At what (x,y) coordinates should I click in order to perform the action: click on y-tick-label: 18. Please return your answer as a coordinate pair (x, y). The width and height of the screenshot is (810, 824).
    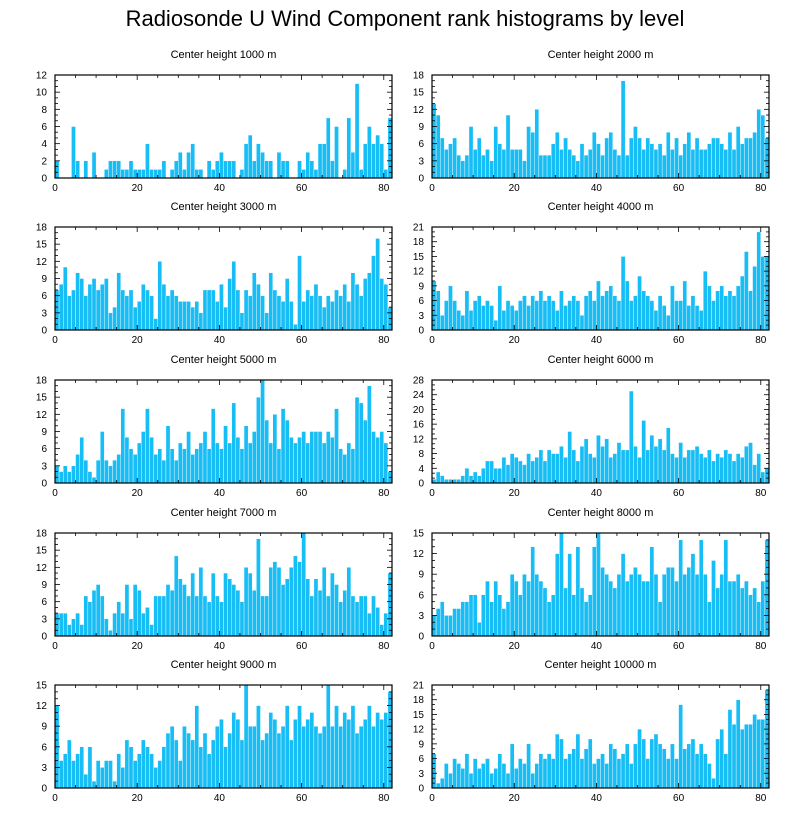
    Looking at the image, I should click on (419, 700).